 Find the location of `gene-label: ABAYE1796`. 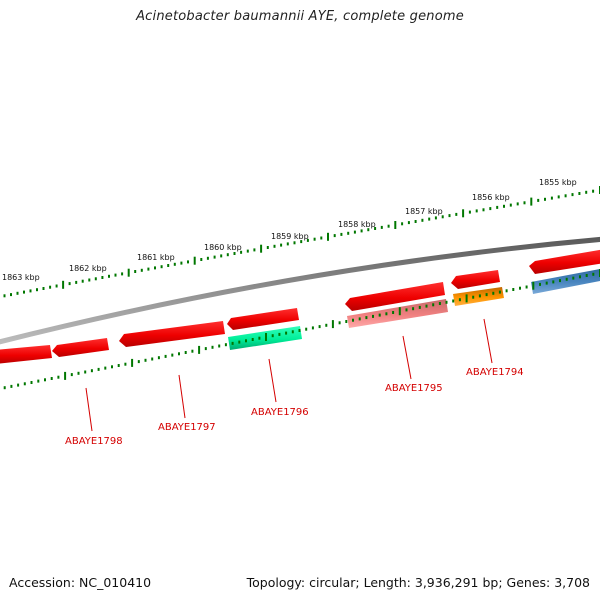

gene-label: ABAYE1796 is located at coordinates (280, 412).